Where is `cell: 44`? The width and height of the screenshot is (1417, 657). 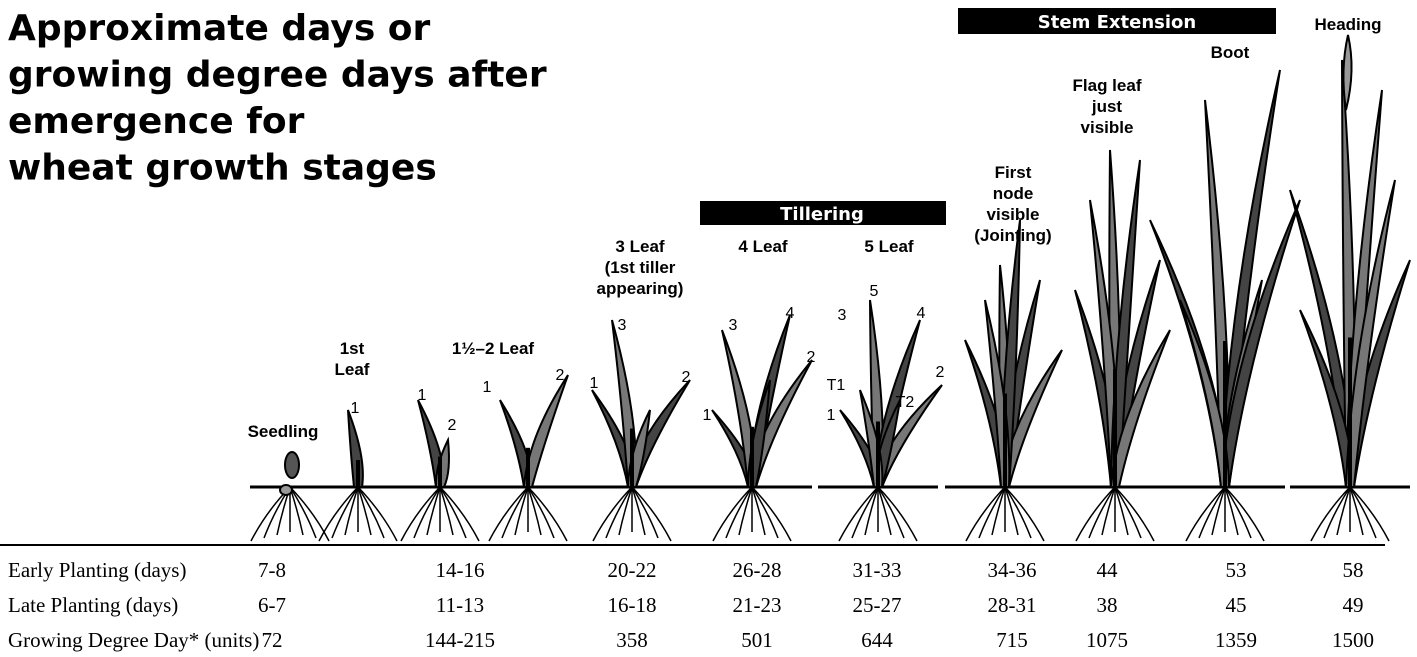
cell: 44 is located at coordinates (1108, 570).